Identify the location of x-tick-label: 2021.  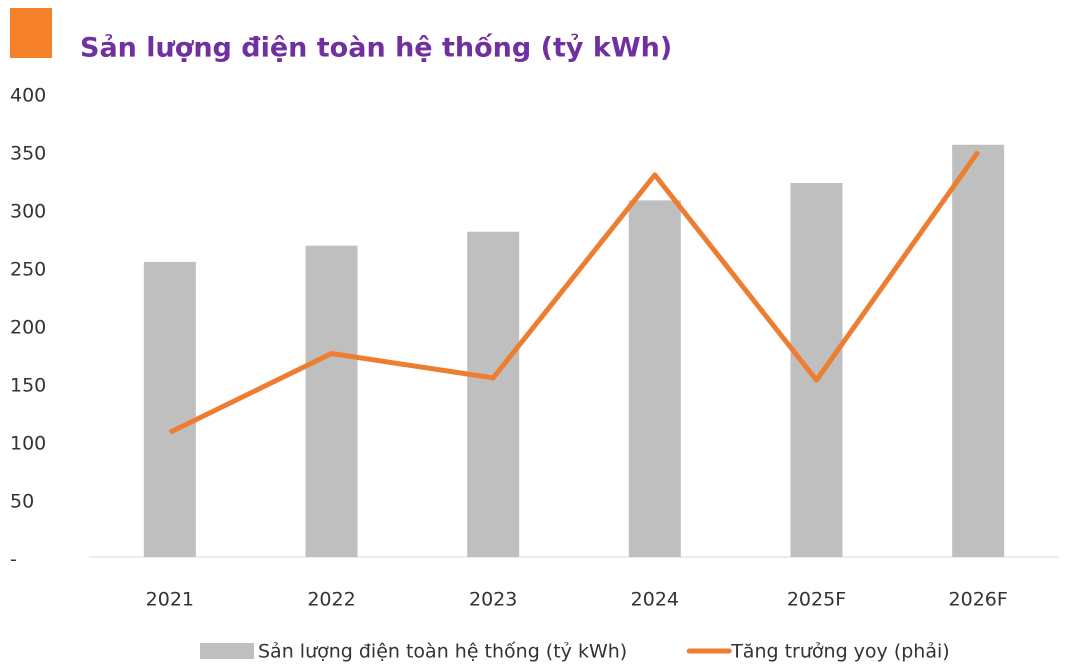
(170, 600).